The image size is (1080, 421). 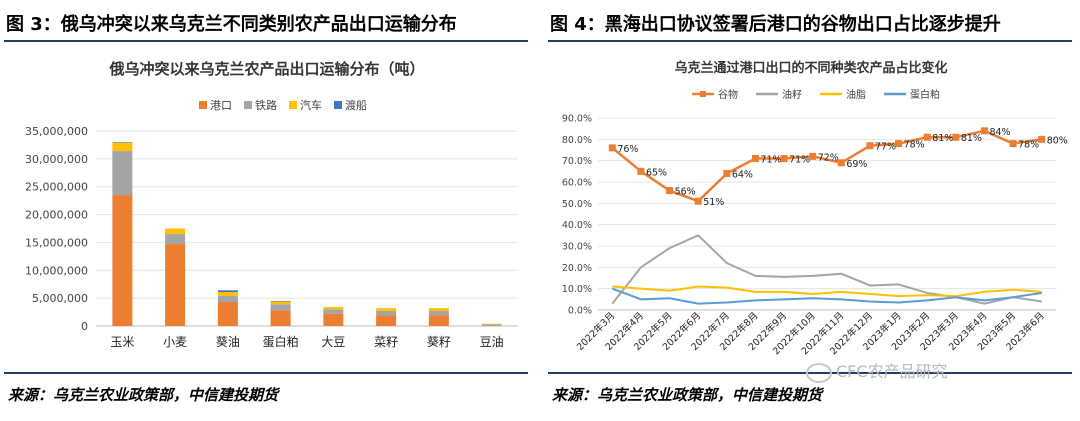 What do you see at coordinates (266, 105) in the screenshot?
I see `legend-label-1: 铁路` at bounding box center [266, 105].